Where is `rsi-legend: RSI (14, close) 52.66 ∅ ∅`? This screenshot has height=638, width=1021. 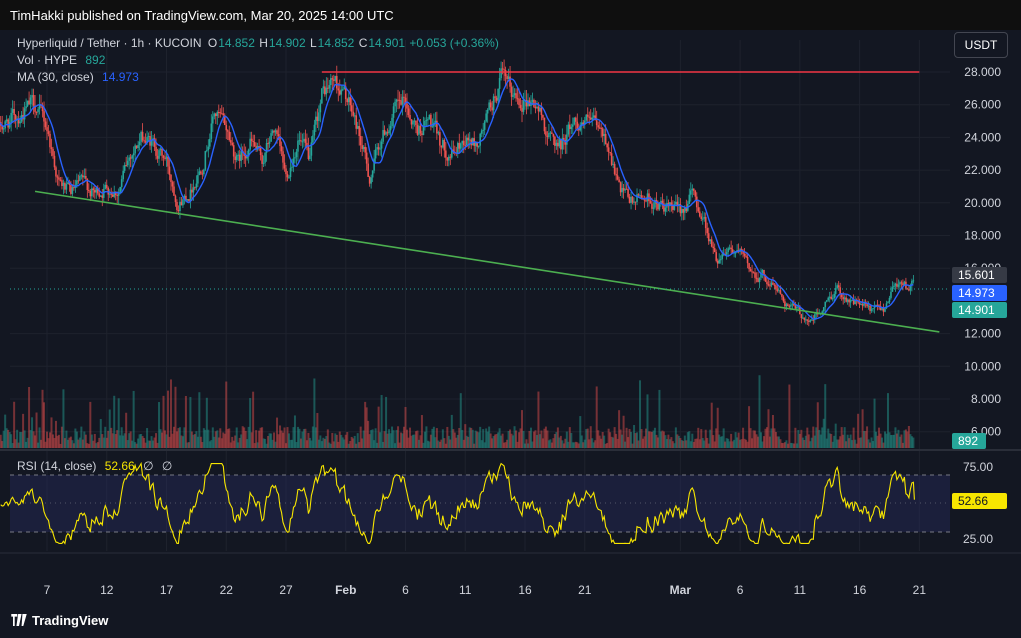 rsi-legend: RSI (14, close) 52.66 ∅ ∅ is located at coordinates (95, 466).